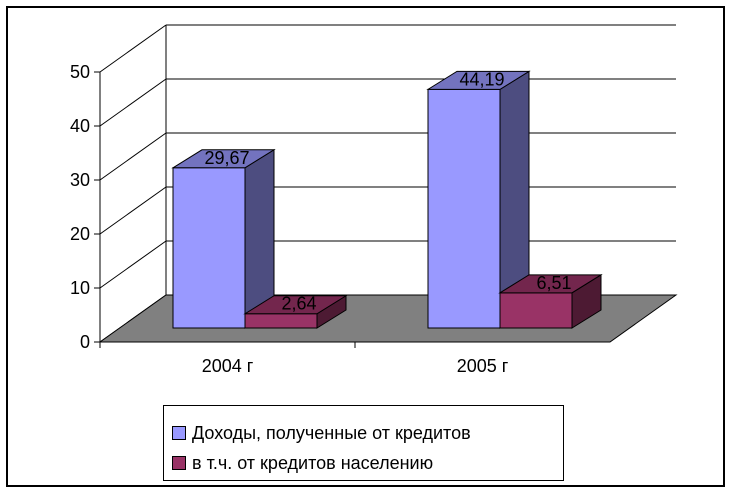  I want to click on legend-item-series-1: Доходы, полученные от кредитов, so click(321, 433).